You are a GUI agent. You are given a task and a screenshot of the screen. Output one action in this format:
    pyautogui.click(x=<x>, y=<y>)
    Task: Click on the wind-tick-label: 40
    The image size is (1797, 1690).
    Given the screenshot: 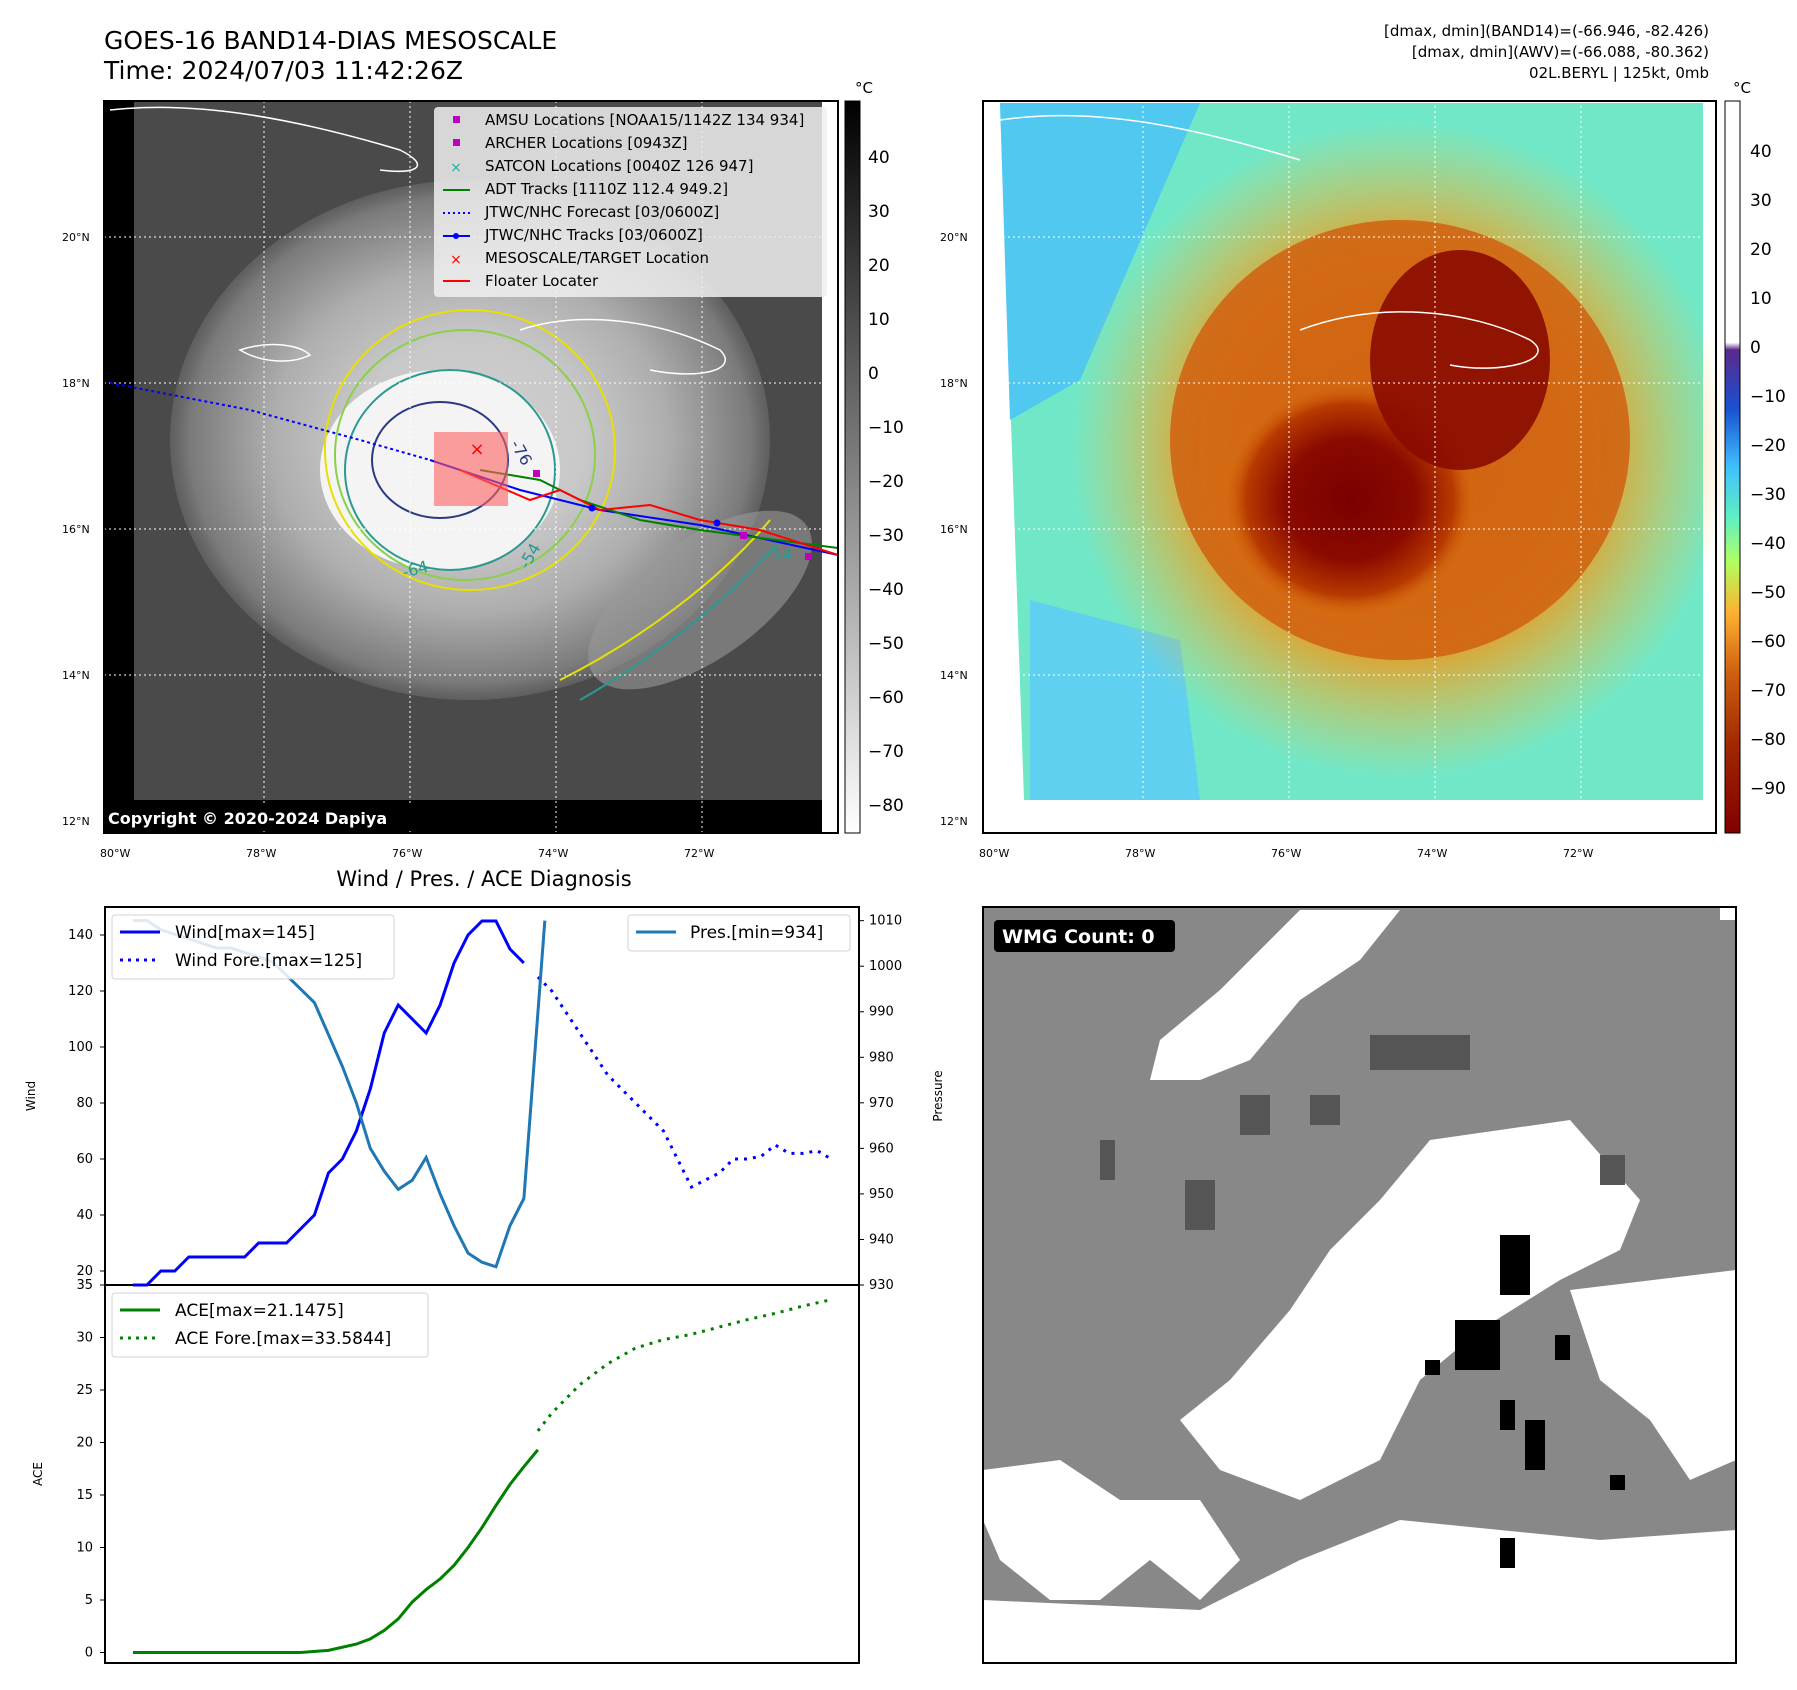 What is the action you would take?
    pyautogui.click(x=84, y=1215)
    